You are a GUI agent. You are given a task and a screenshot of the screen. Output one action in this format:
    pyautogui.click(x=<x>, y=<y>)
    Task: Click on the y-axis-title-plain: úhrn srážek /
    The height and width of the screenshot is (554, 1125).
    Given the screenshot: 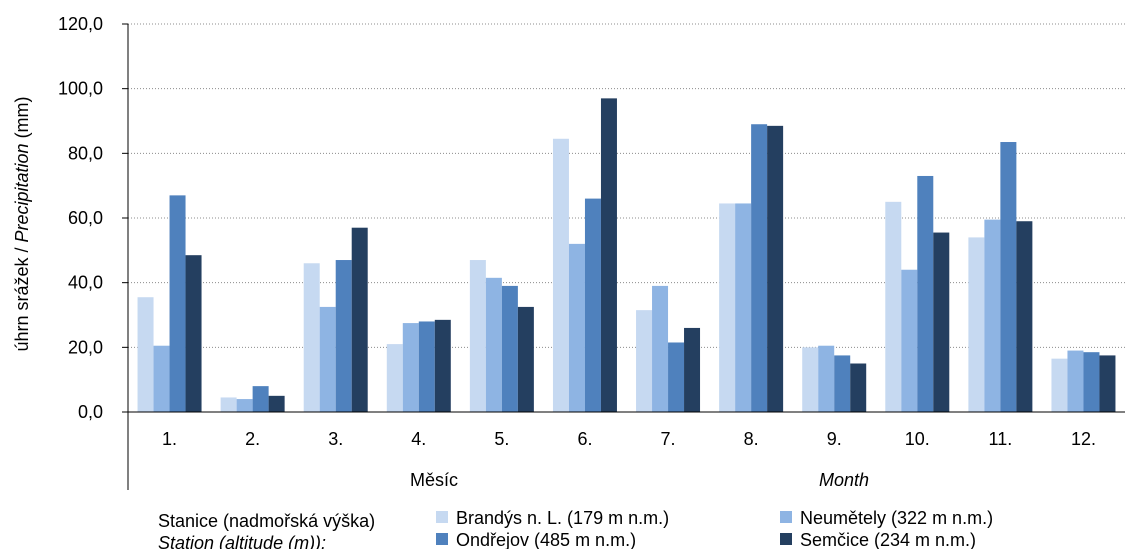 What is the action you would take?
    pyautogui.click(x=22, y=297)
    